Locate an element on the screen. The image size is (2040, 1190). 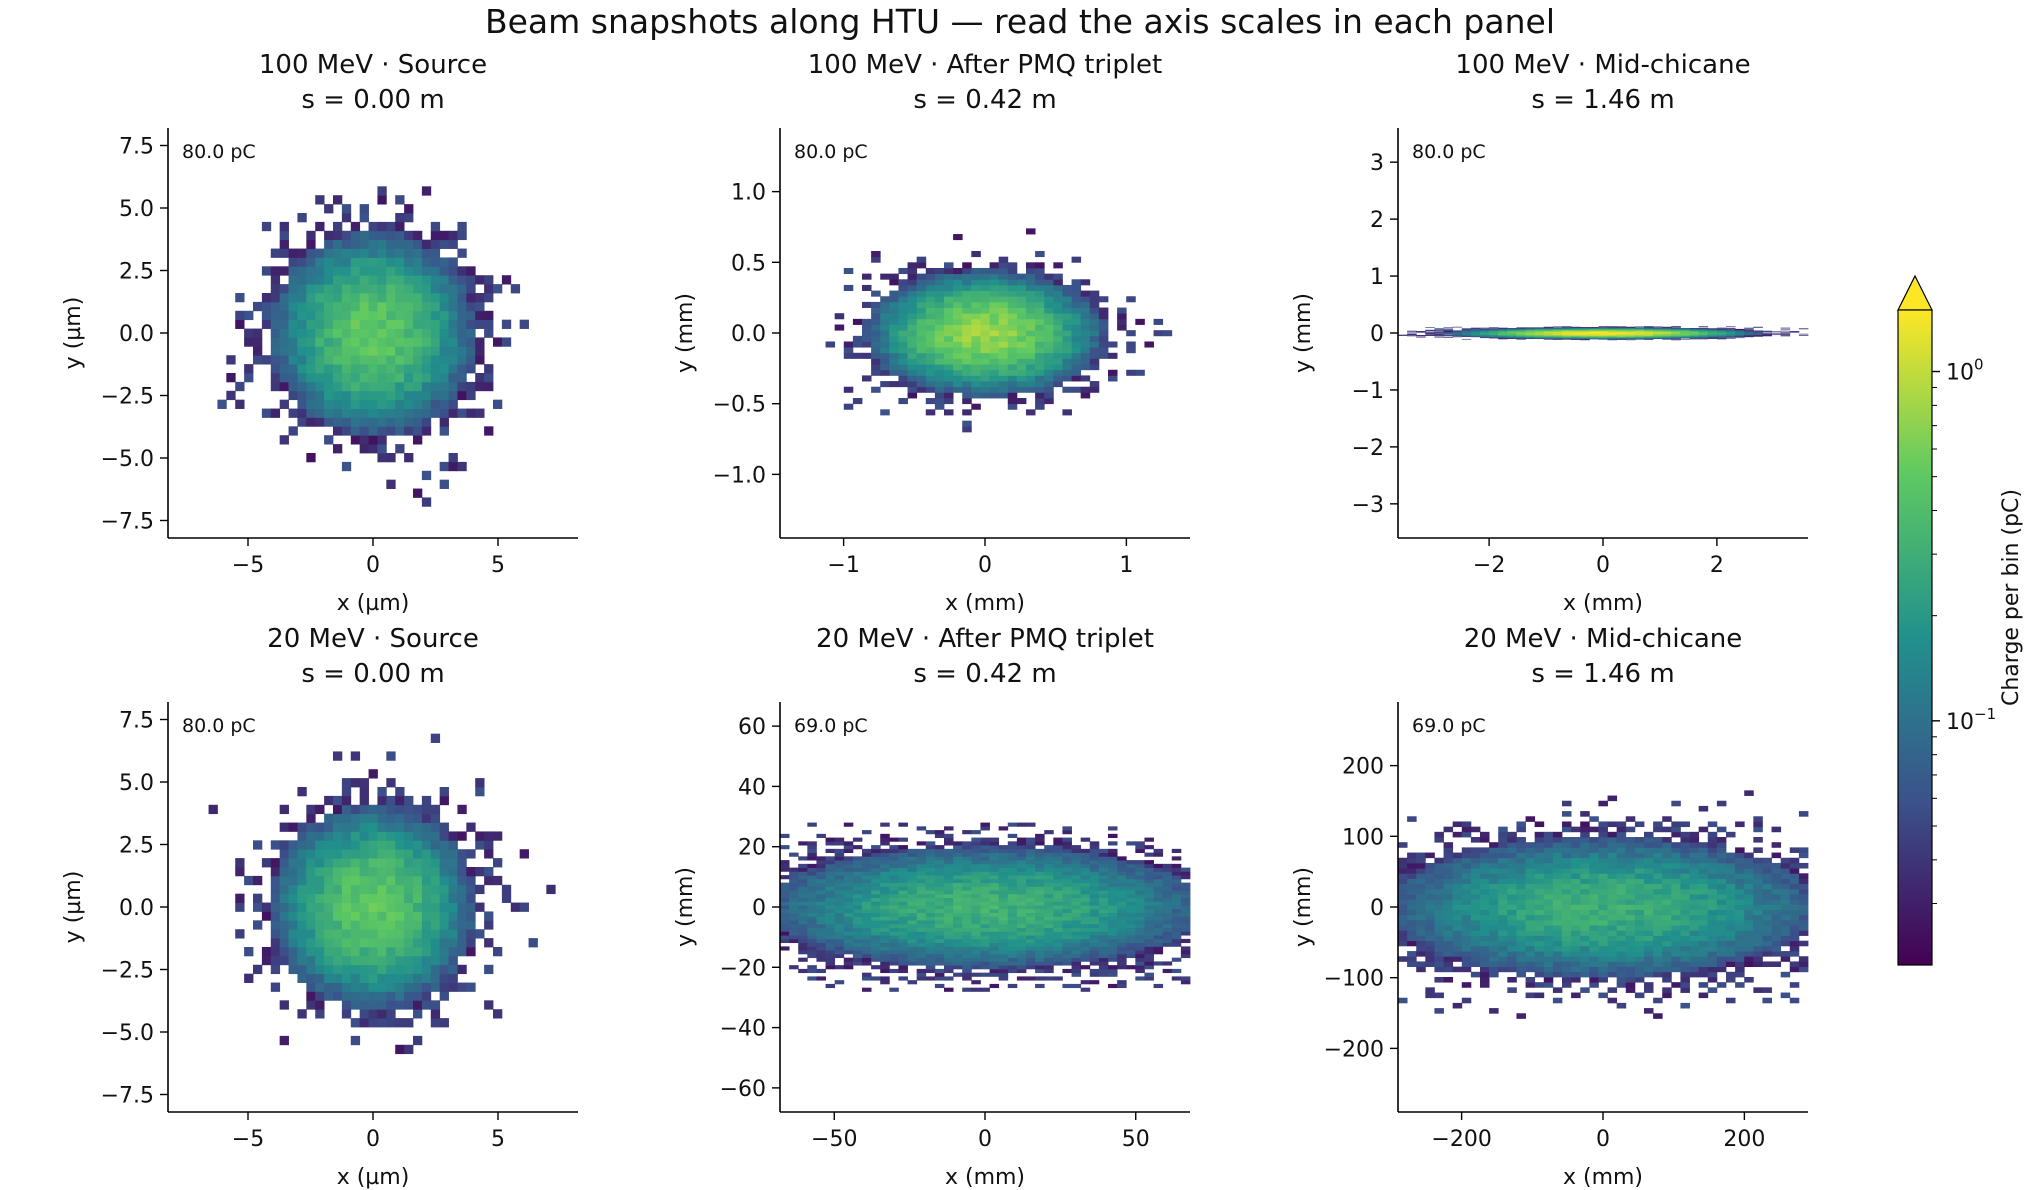
y-tick-label: 7.5 is located at coordinates (136, 147).